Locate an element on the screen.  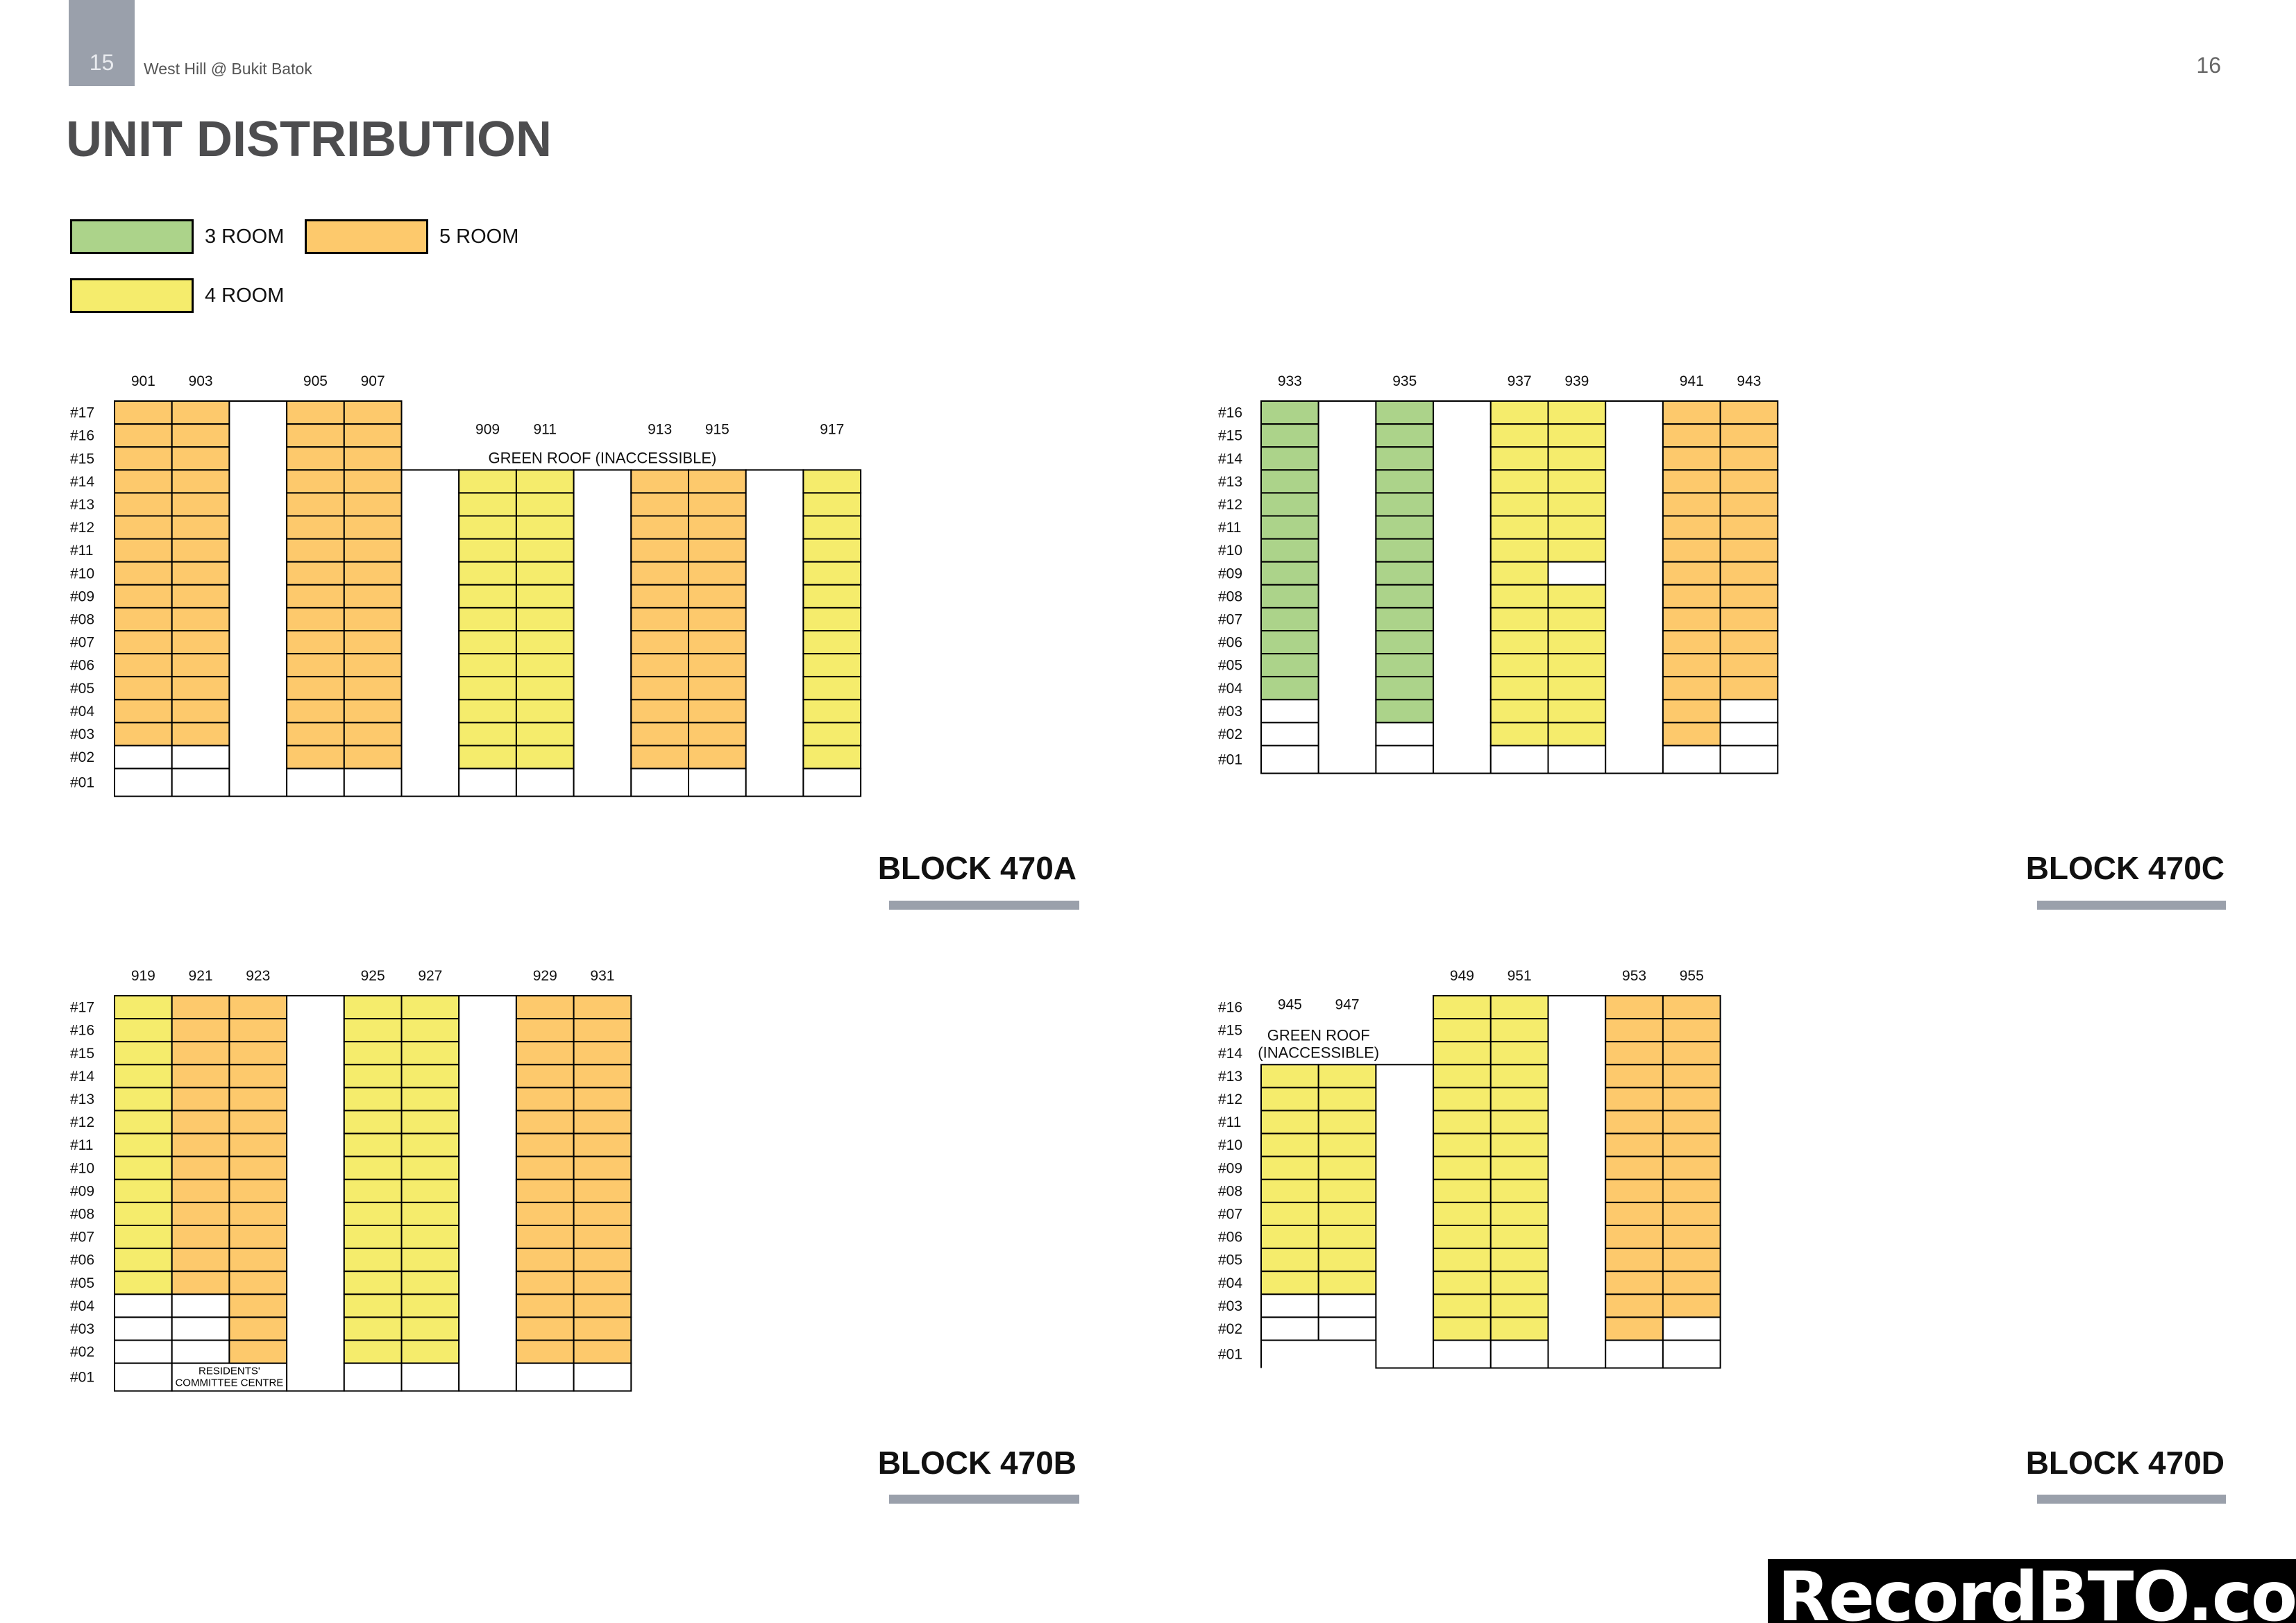
floor-label: #16 is located at coordinates (1230, 1008).